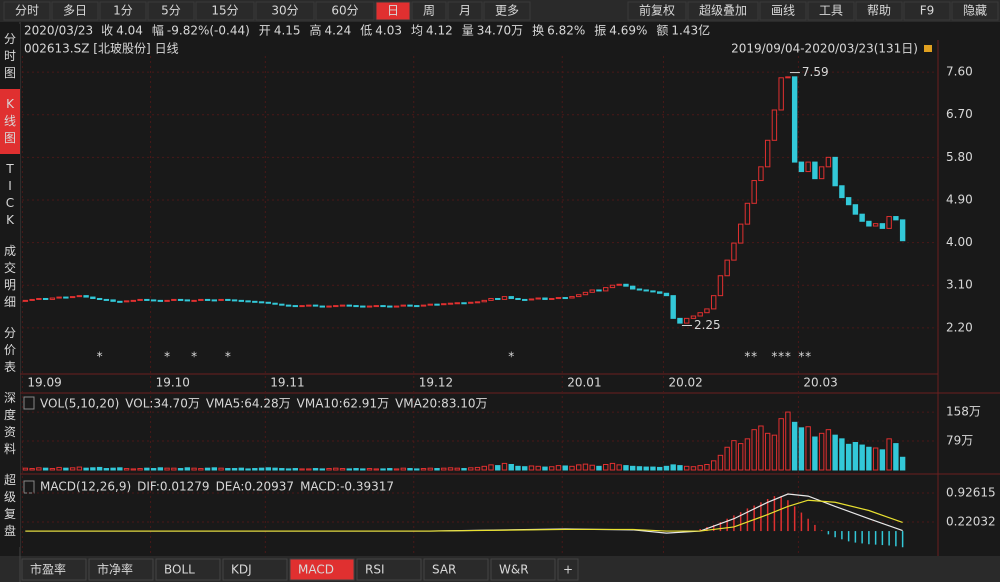  Describe the element at coordinates (115, 569) in the screenshot. I see `tab-label: 市净率` at that location.